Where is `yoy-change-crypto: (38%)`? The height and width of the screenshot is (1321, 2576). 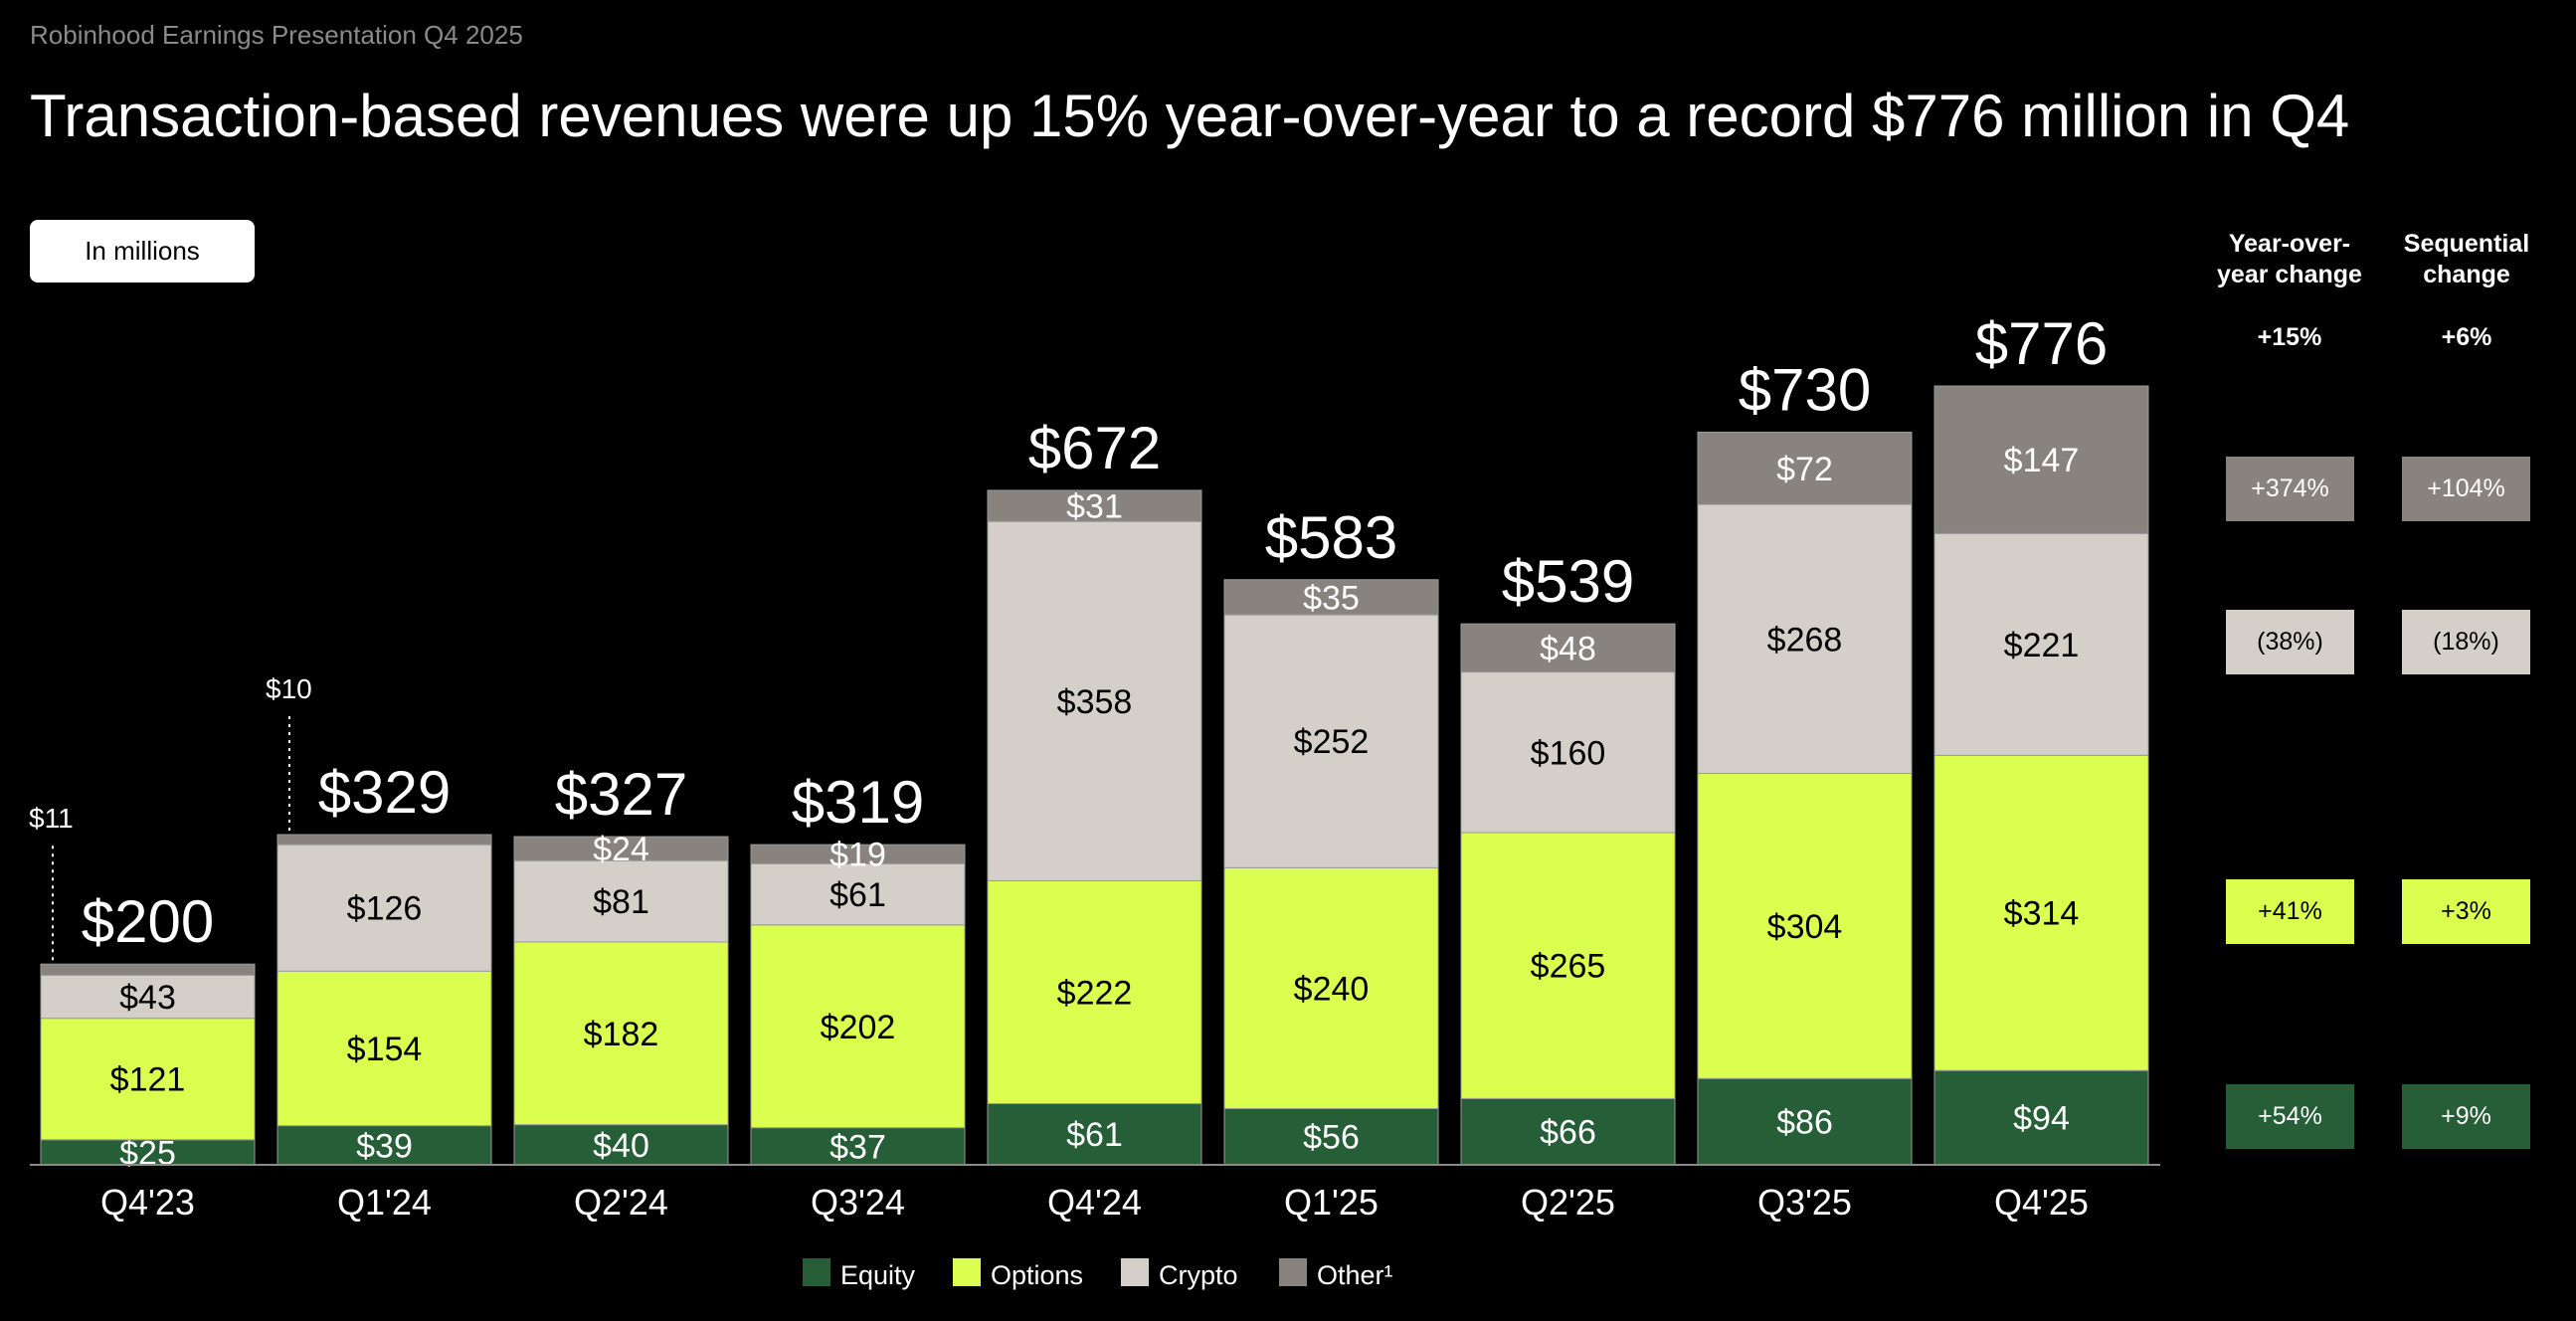
yoy-change-crypto: (38%) is located at coordinates (2290, 642).